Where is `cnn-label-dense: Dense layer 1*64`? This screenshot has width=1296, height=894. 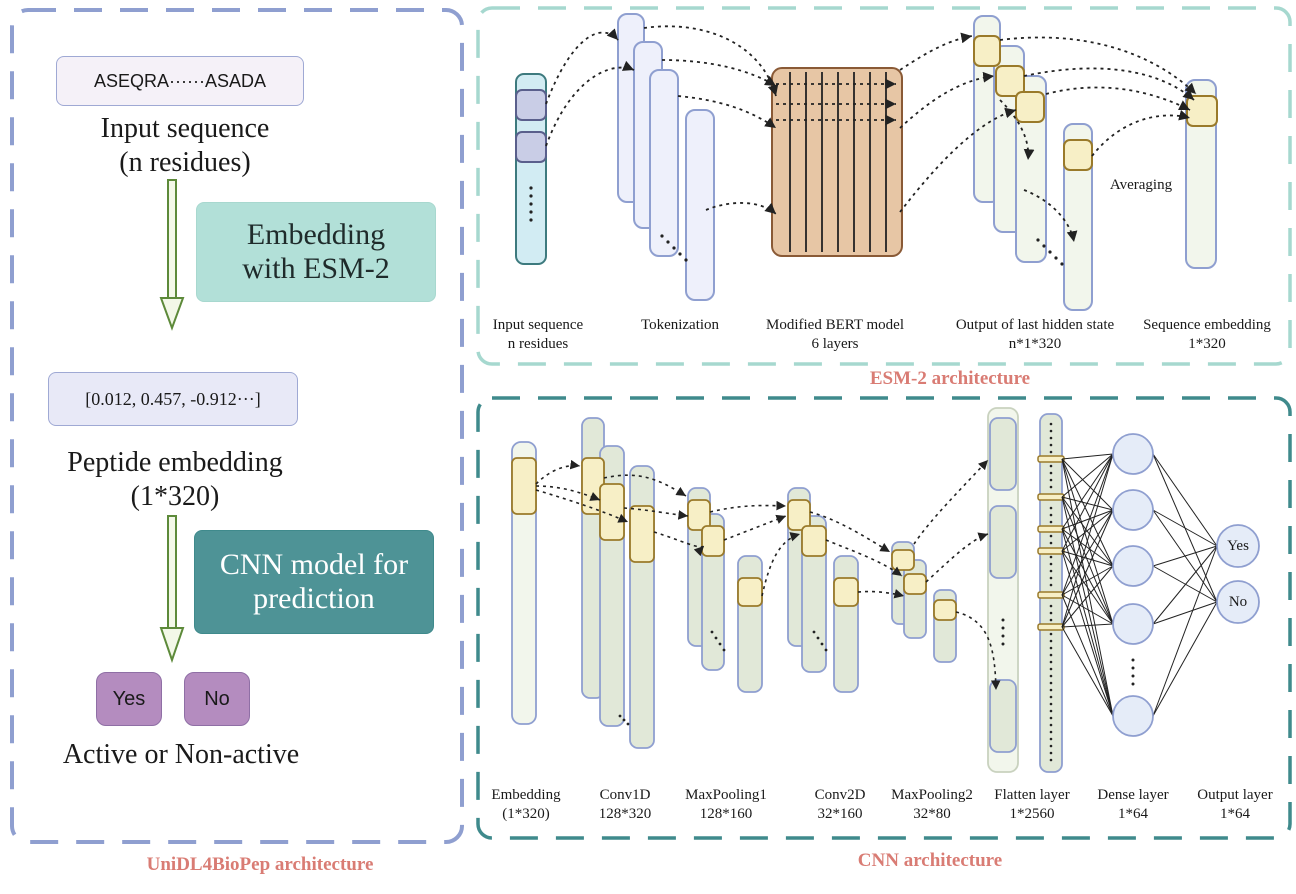
cnn-label-dense: Dense layer 1*64 is located at coordinates (1133, 804).